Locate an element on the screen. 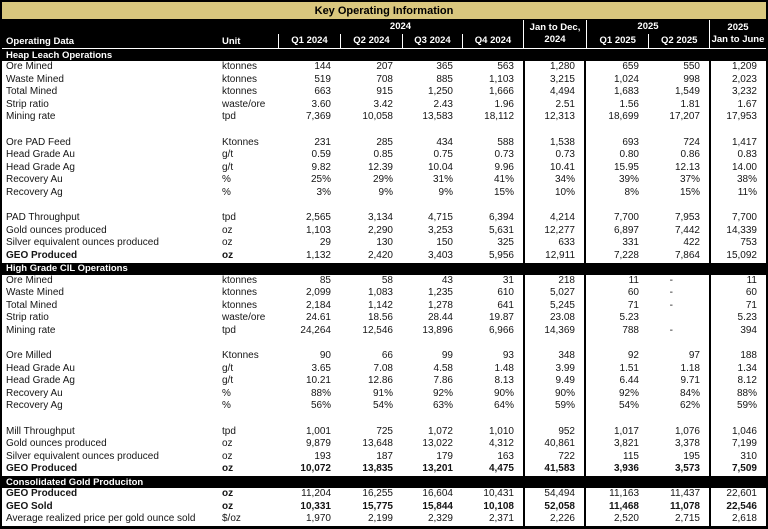 Image resolution: width=768 pixels, height=529 pixels. cell-value: 29% is located at coordinates (382, 180).